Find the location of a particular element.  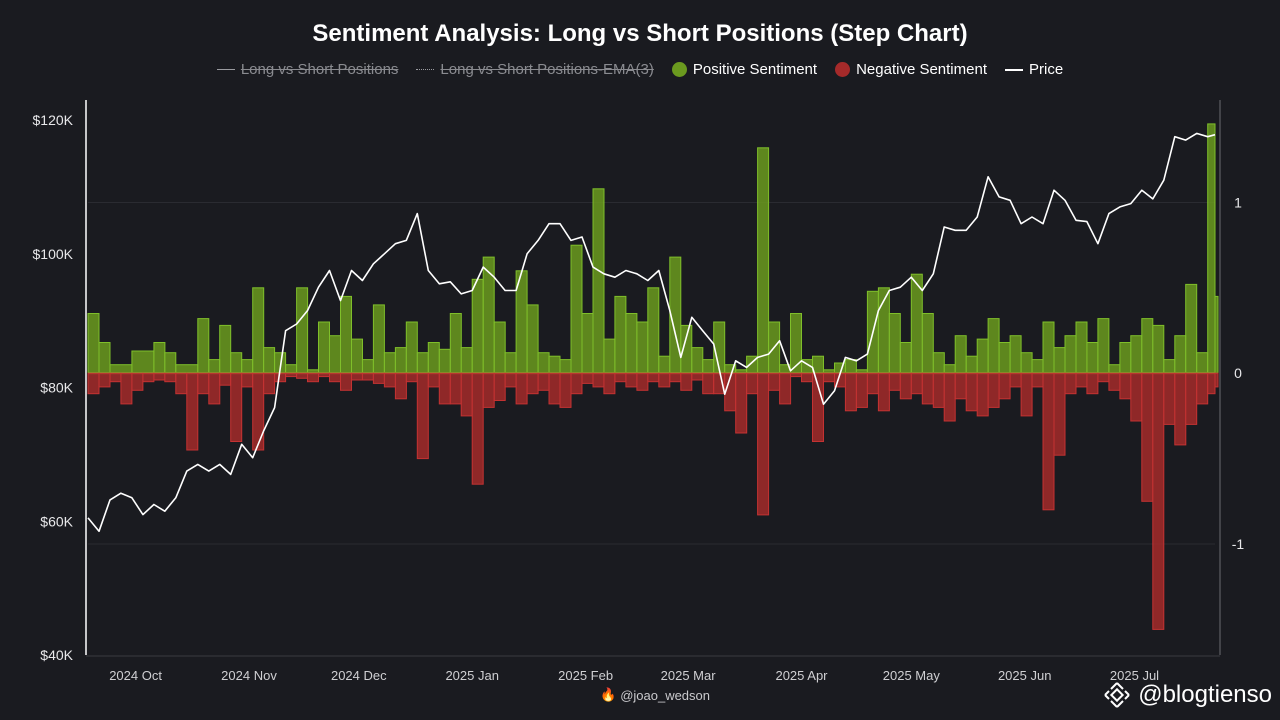

legend-item-long-short: Long vs Short Positions is located at coordinates (307, 69).